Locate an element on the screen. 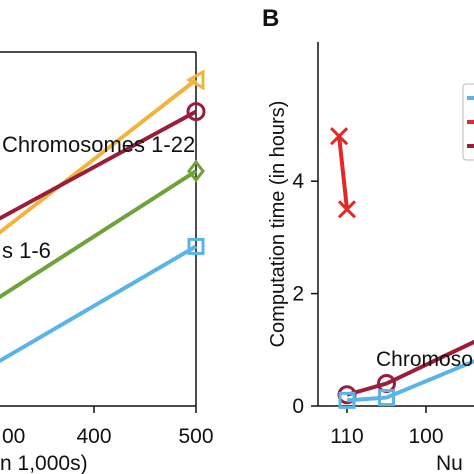 The height and width of the screenshot is (474, 474). x-tick-label-a-0: 00 is located at coordinates (13, 436).